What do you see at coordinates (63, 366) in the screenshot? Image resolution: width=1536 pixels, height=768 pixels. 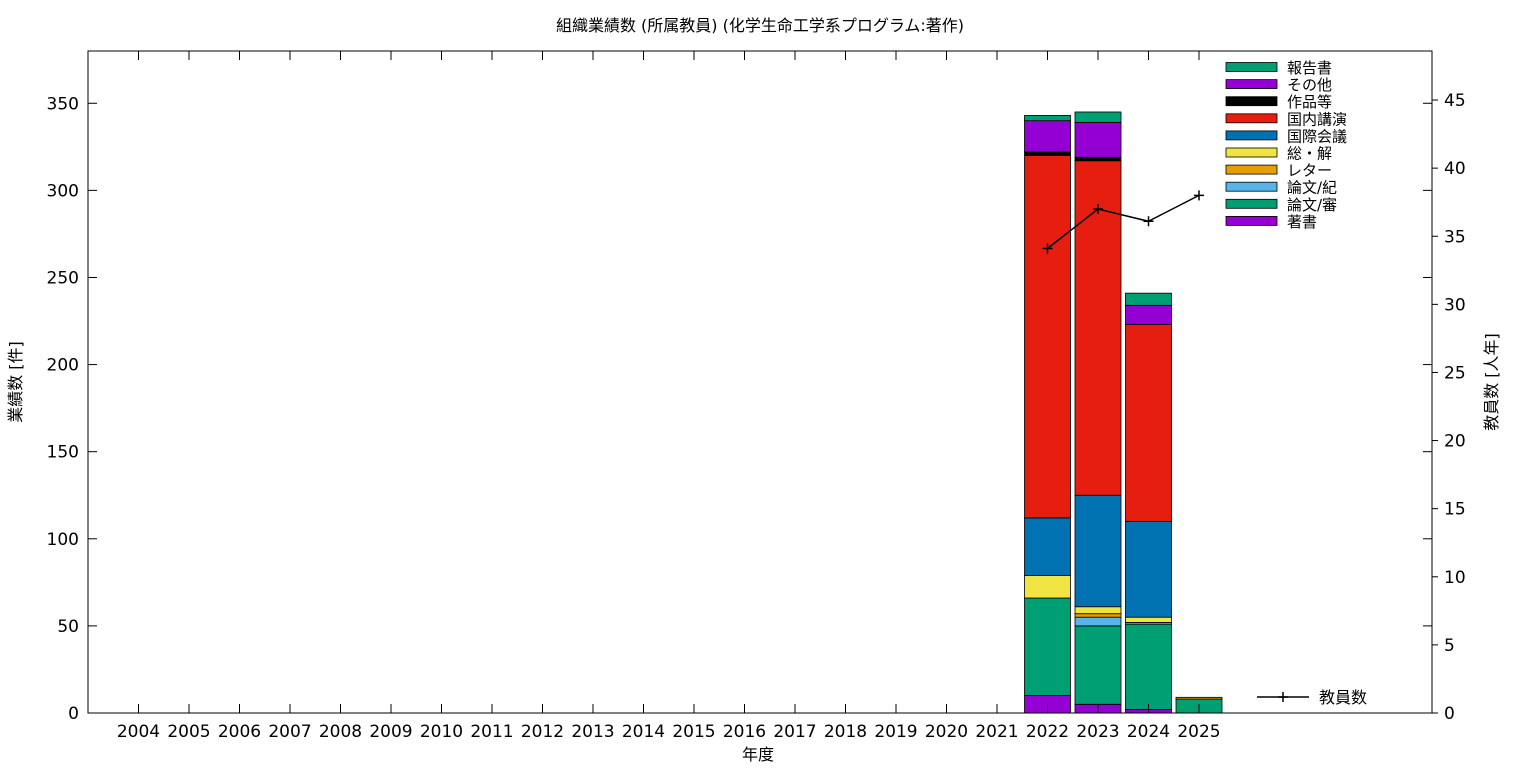 I see `y-tick-label: 200` at bounding box center [63, 366].